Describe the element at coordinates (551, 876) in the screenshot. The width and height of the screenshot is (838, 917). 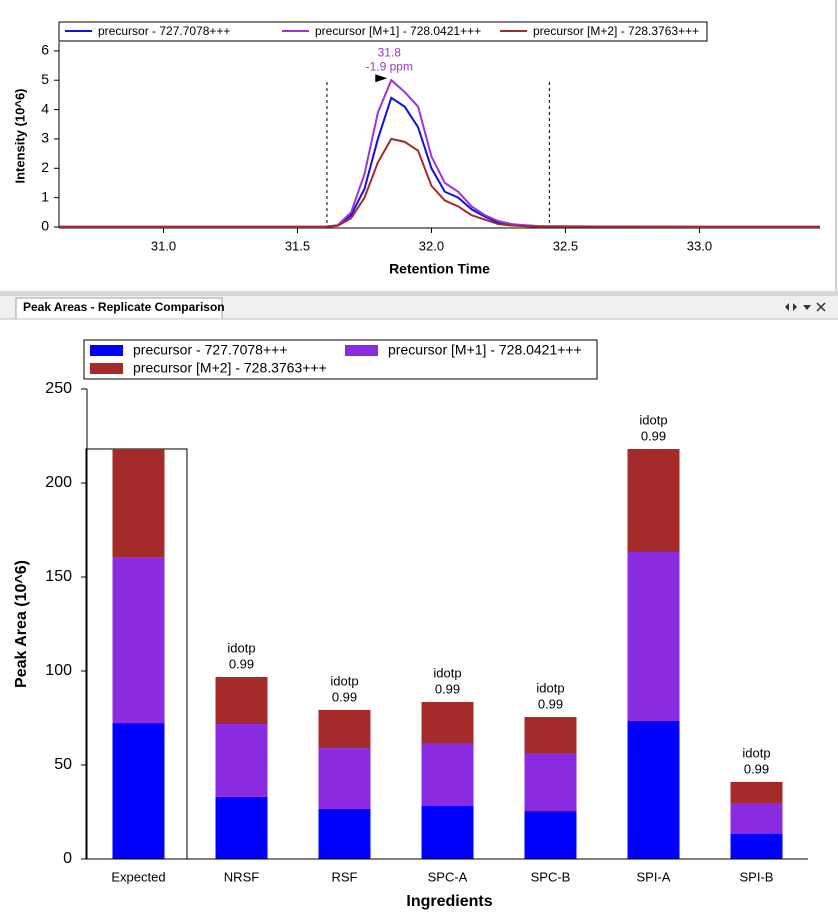
I see `x-tick-label: SPC-B` at that location.